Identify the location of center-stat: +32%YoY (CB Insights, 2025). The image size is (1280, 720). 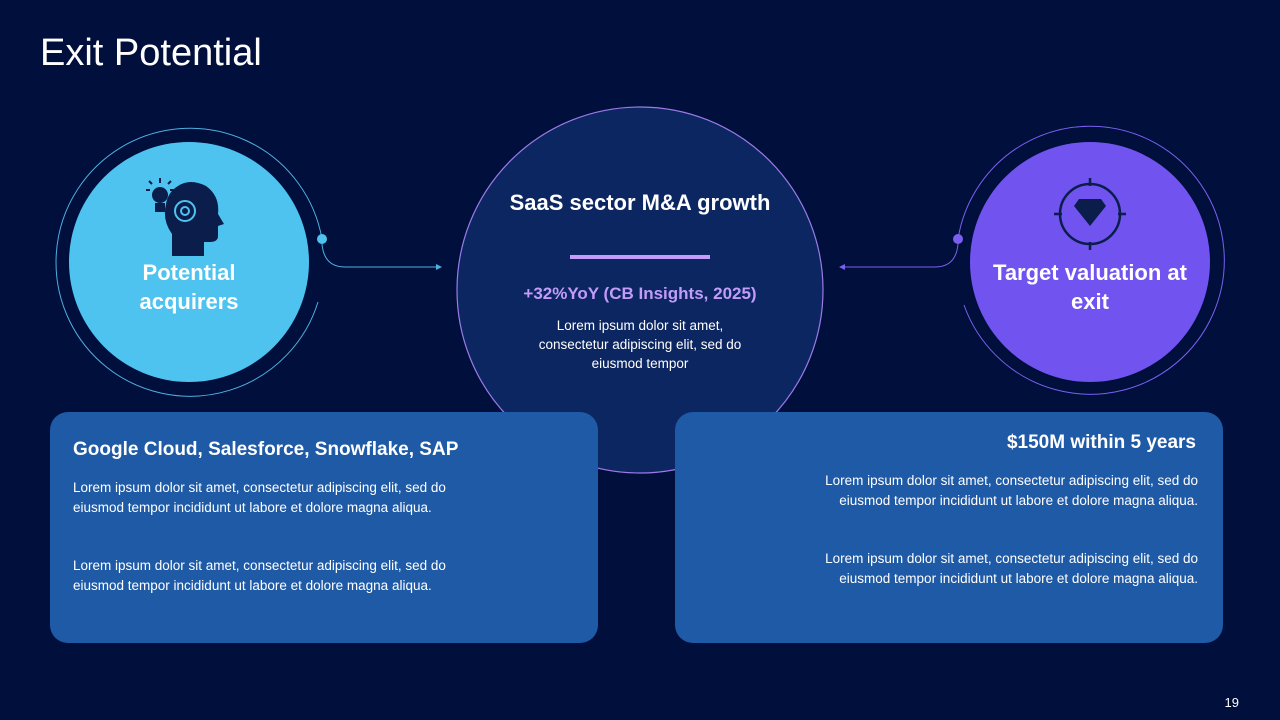
(640, 293).